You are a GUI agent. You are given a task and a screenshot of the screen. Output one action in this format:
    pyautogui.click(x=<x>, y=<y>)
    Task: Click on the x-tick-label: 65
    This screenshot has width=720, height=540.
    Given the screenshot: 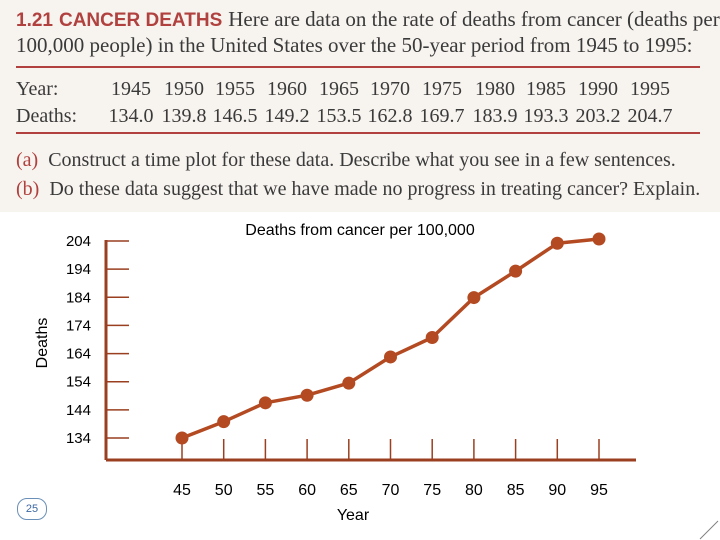 What is the action you would take?
    pyautogui.click(x=349, y=490)
    